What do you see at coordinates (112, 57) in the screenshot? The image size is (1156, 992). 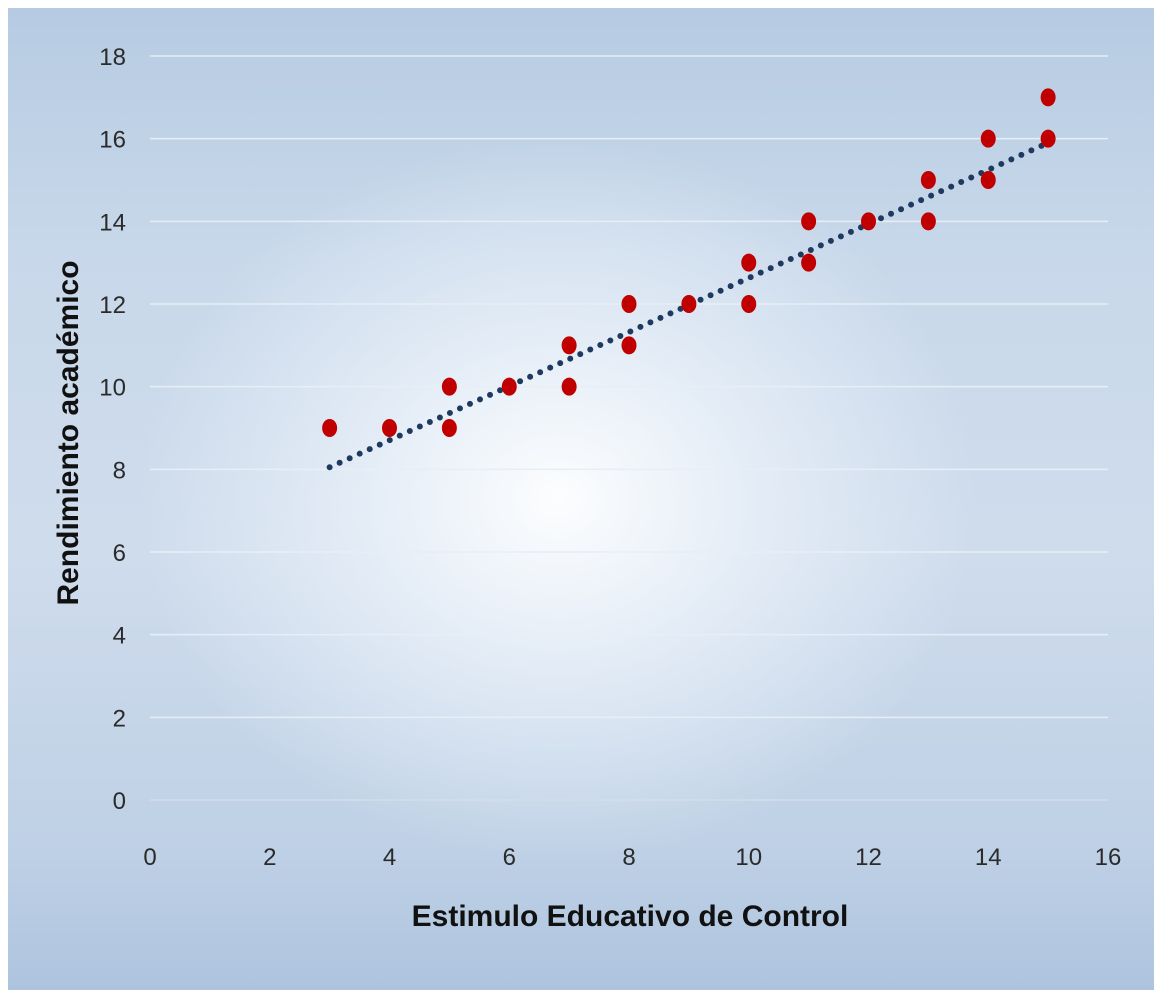 I see `y-tick-label: 18` at bounding box center [112, 57].